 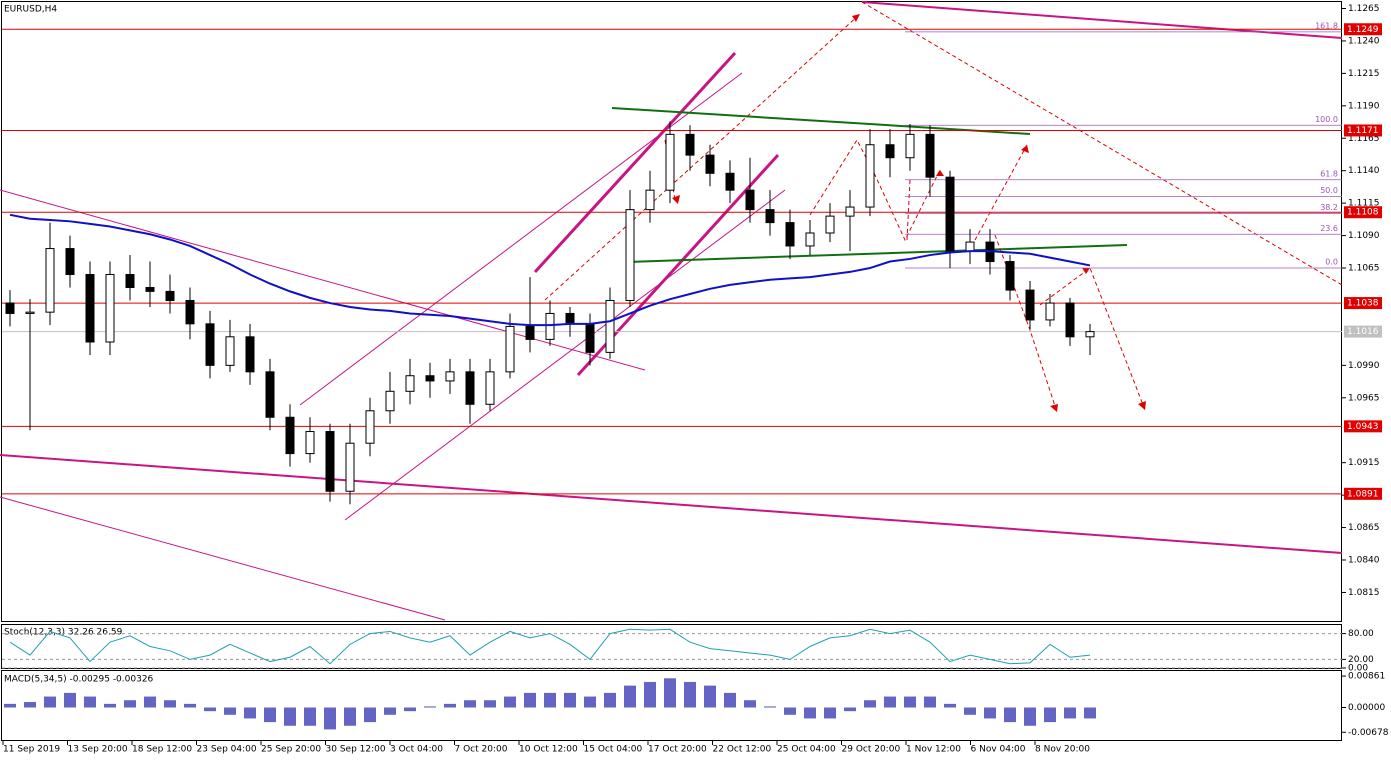 What do you see at coordinates (481, 750) in the screenshot?
I see `x-tick-label: 7 Oct 20:00` at bounding box center [481, 750].